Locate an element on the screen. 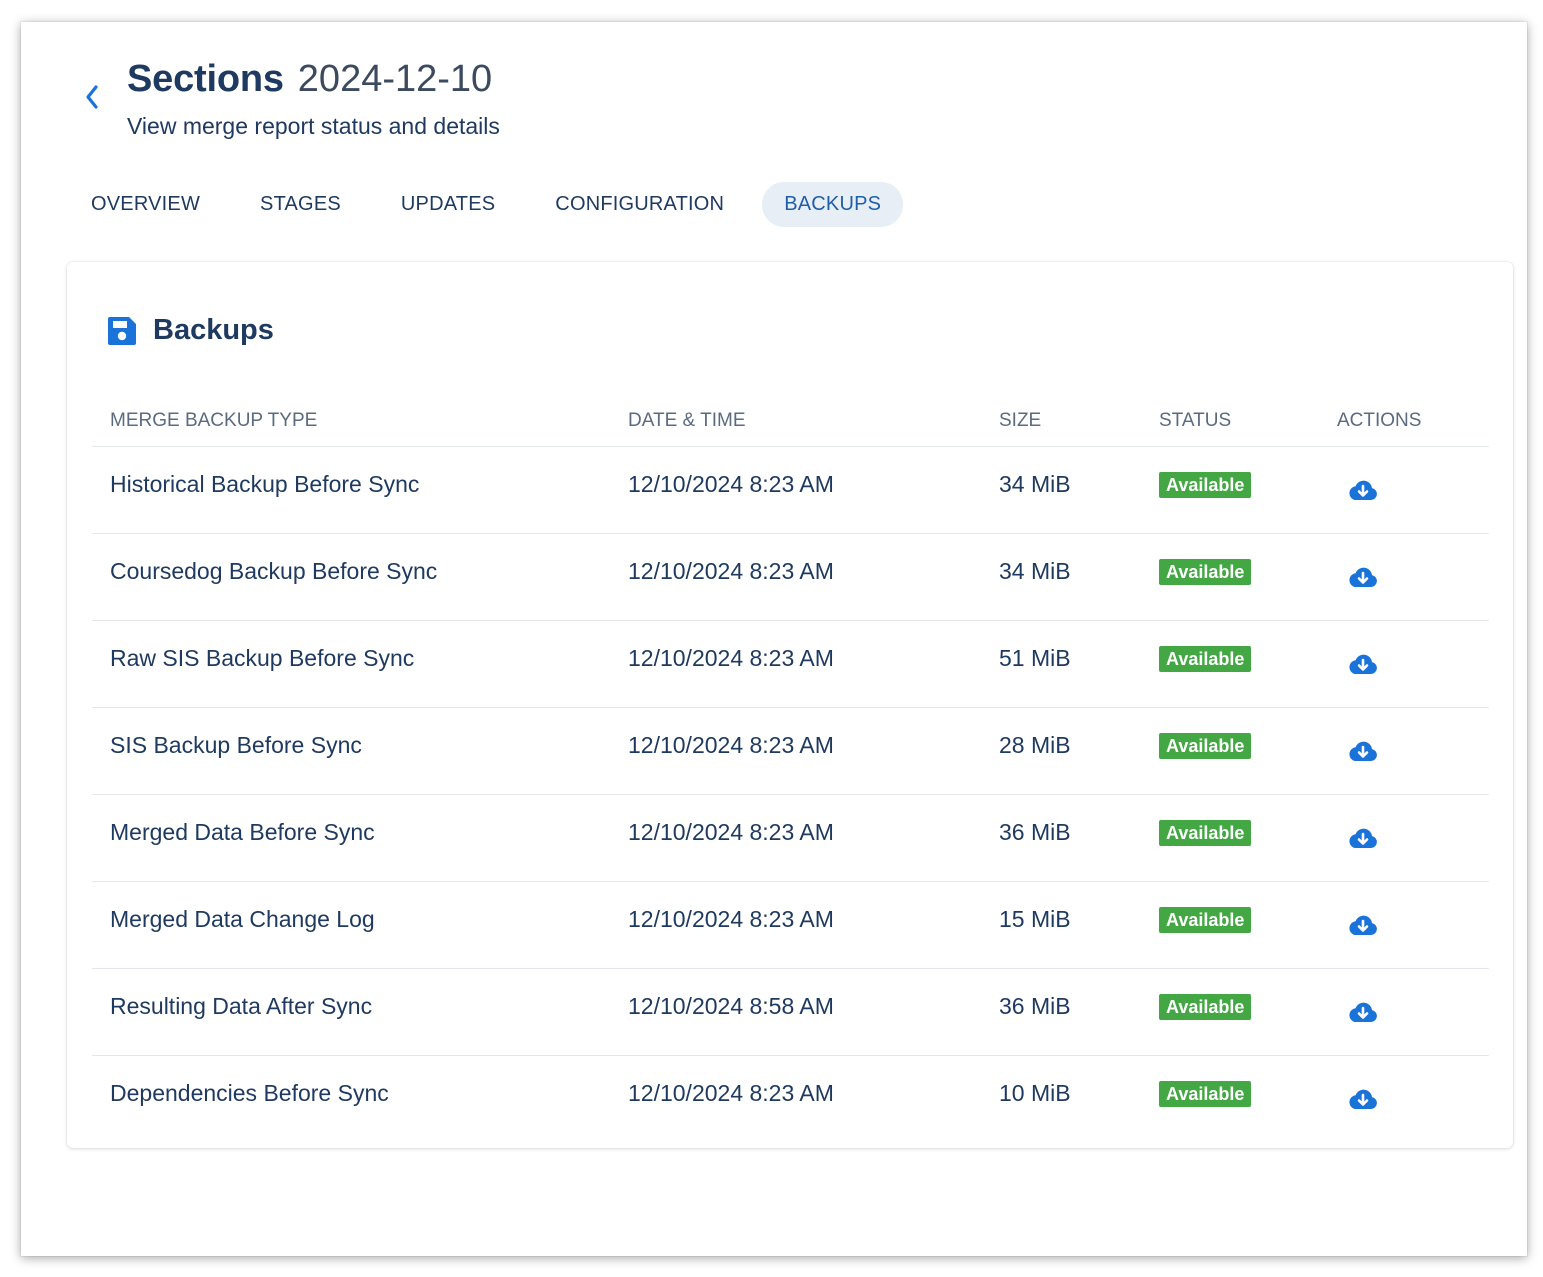 The width and height of the screenshot is (1543, 1277). page-title-date: 2024-12-10 is located at coordinates (395, 79).